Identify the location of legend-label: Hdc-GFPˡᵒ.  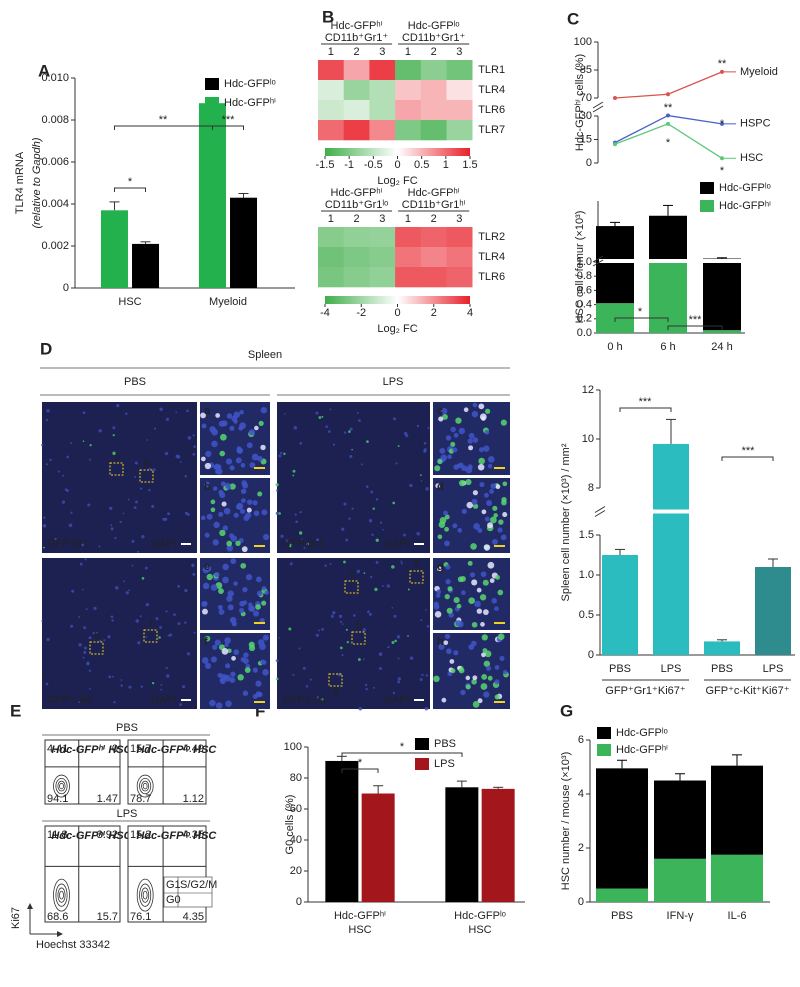
(745, 188).